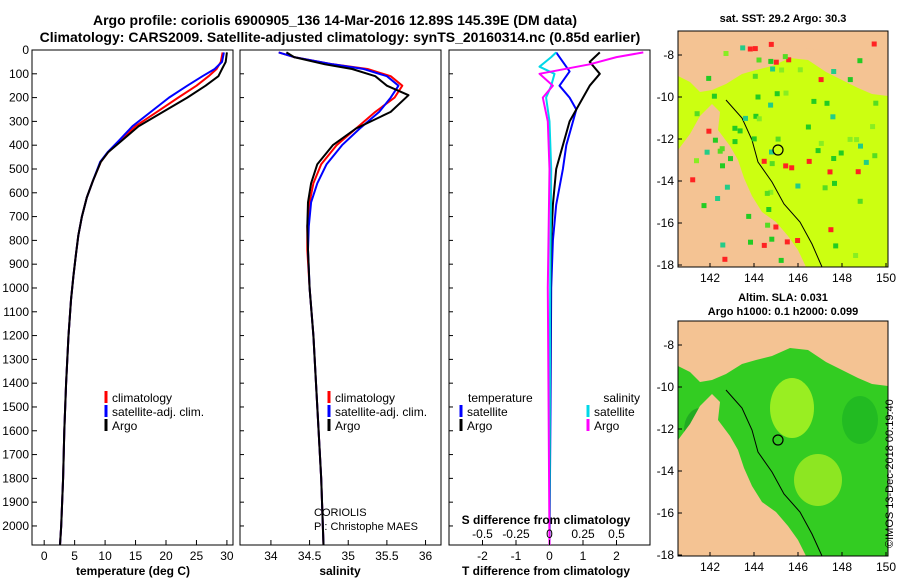  I want to click on sst-map-axes: 142 144 146 148 150 -8 -10 -12 -14 -16 -18, so click(777, 166).